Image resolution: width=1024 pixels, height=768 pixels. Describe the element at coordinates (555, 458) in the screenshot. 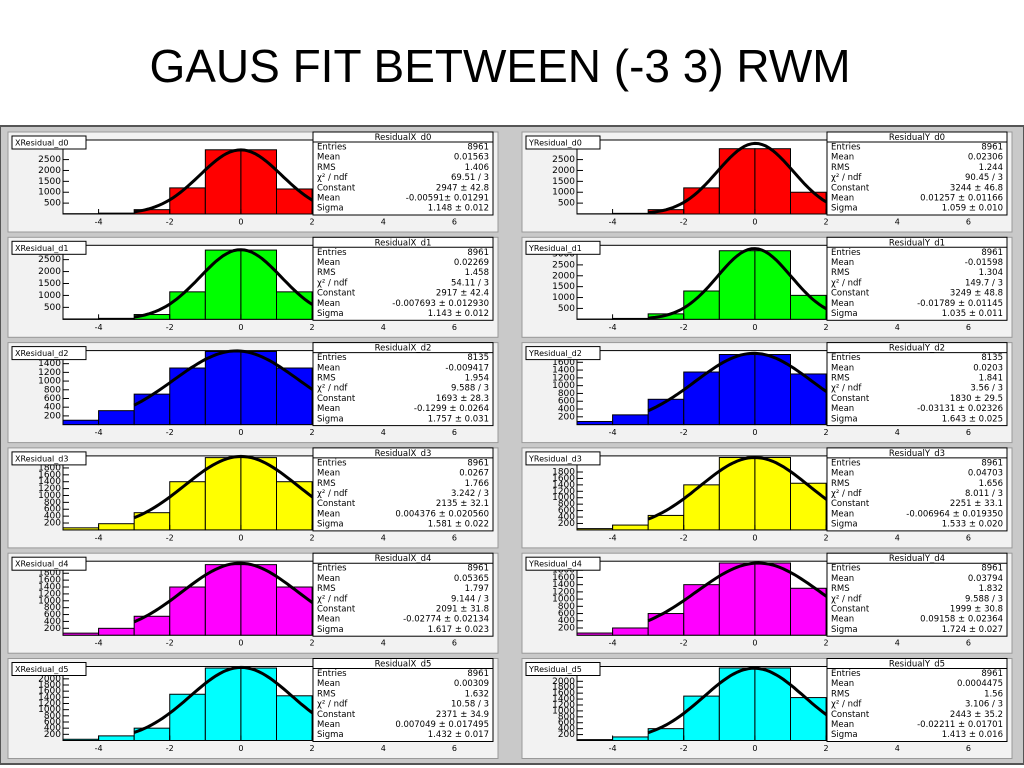

I see `histogram-title: YResidual_d3` at that location.